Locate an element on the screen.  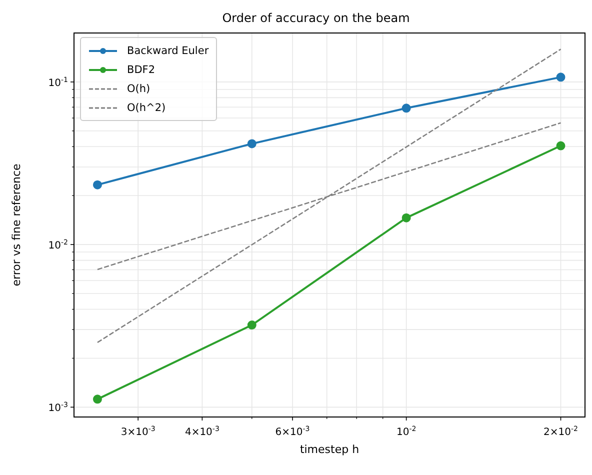
x-tick-label: 6×10$^{-3}$ is located at coordinates (292, 431).